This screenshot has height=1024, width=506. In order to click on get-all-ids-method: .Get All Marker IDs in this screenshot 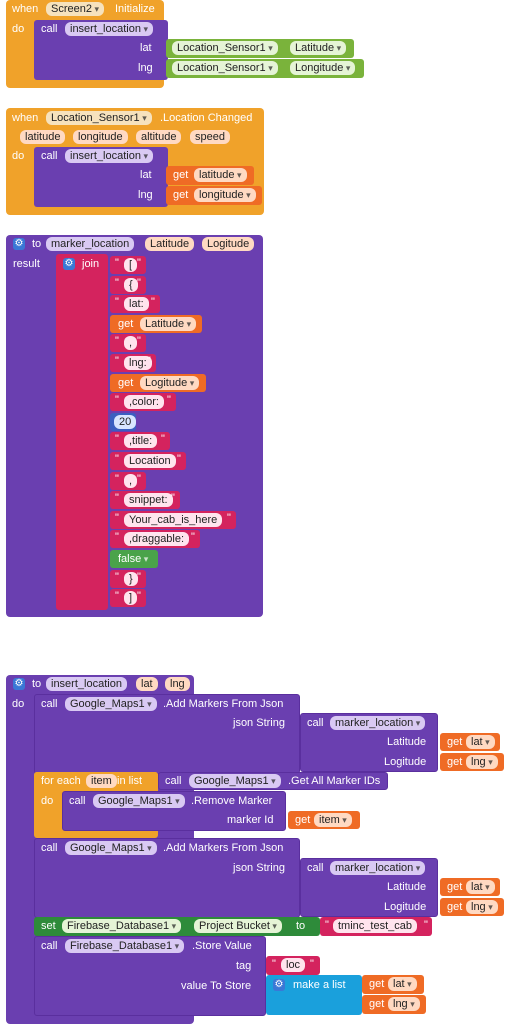, I will do `click(334, 781)`.